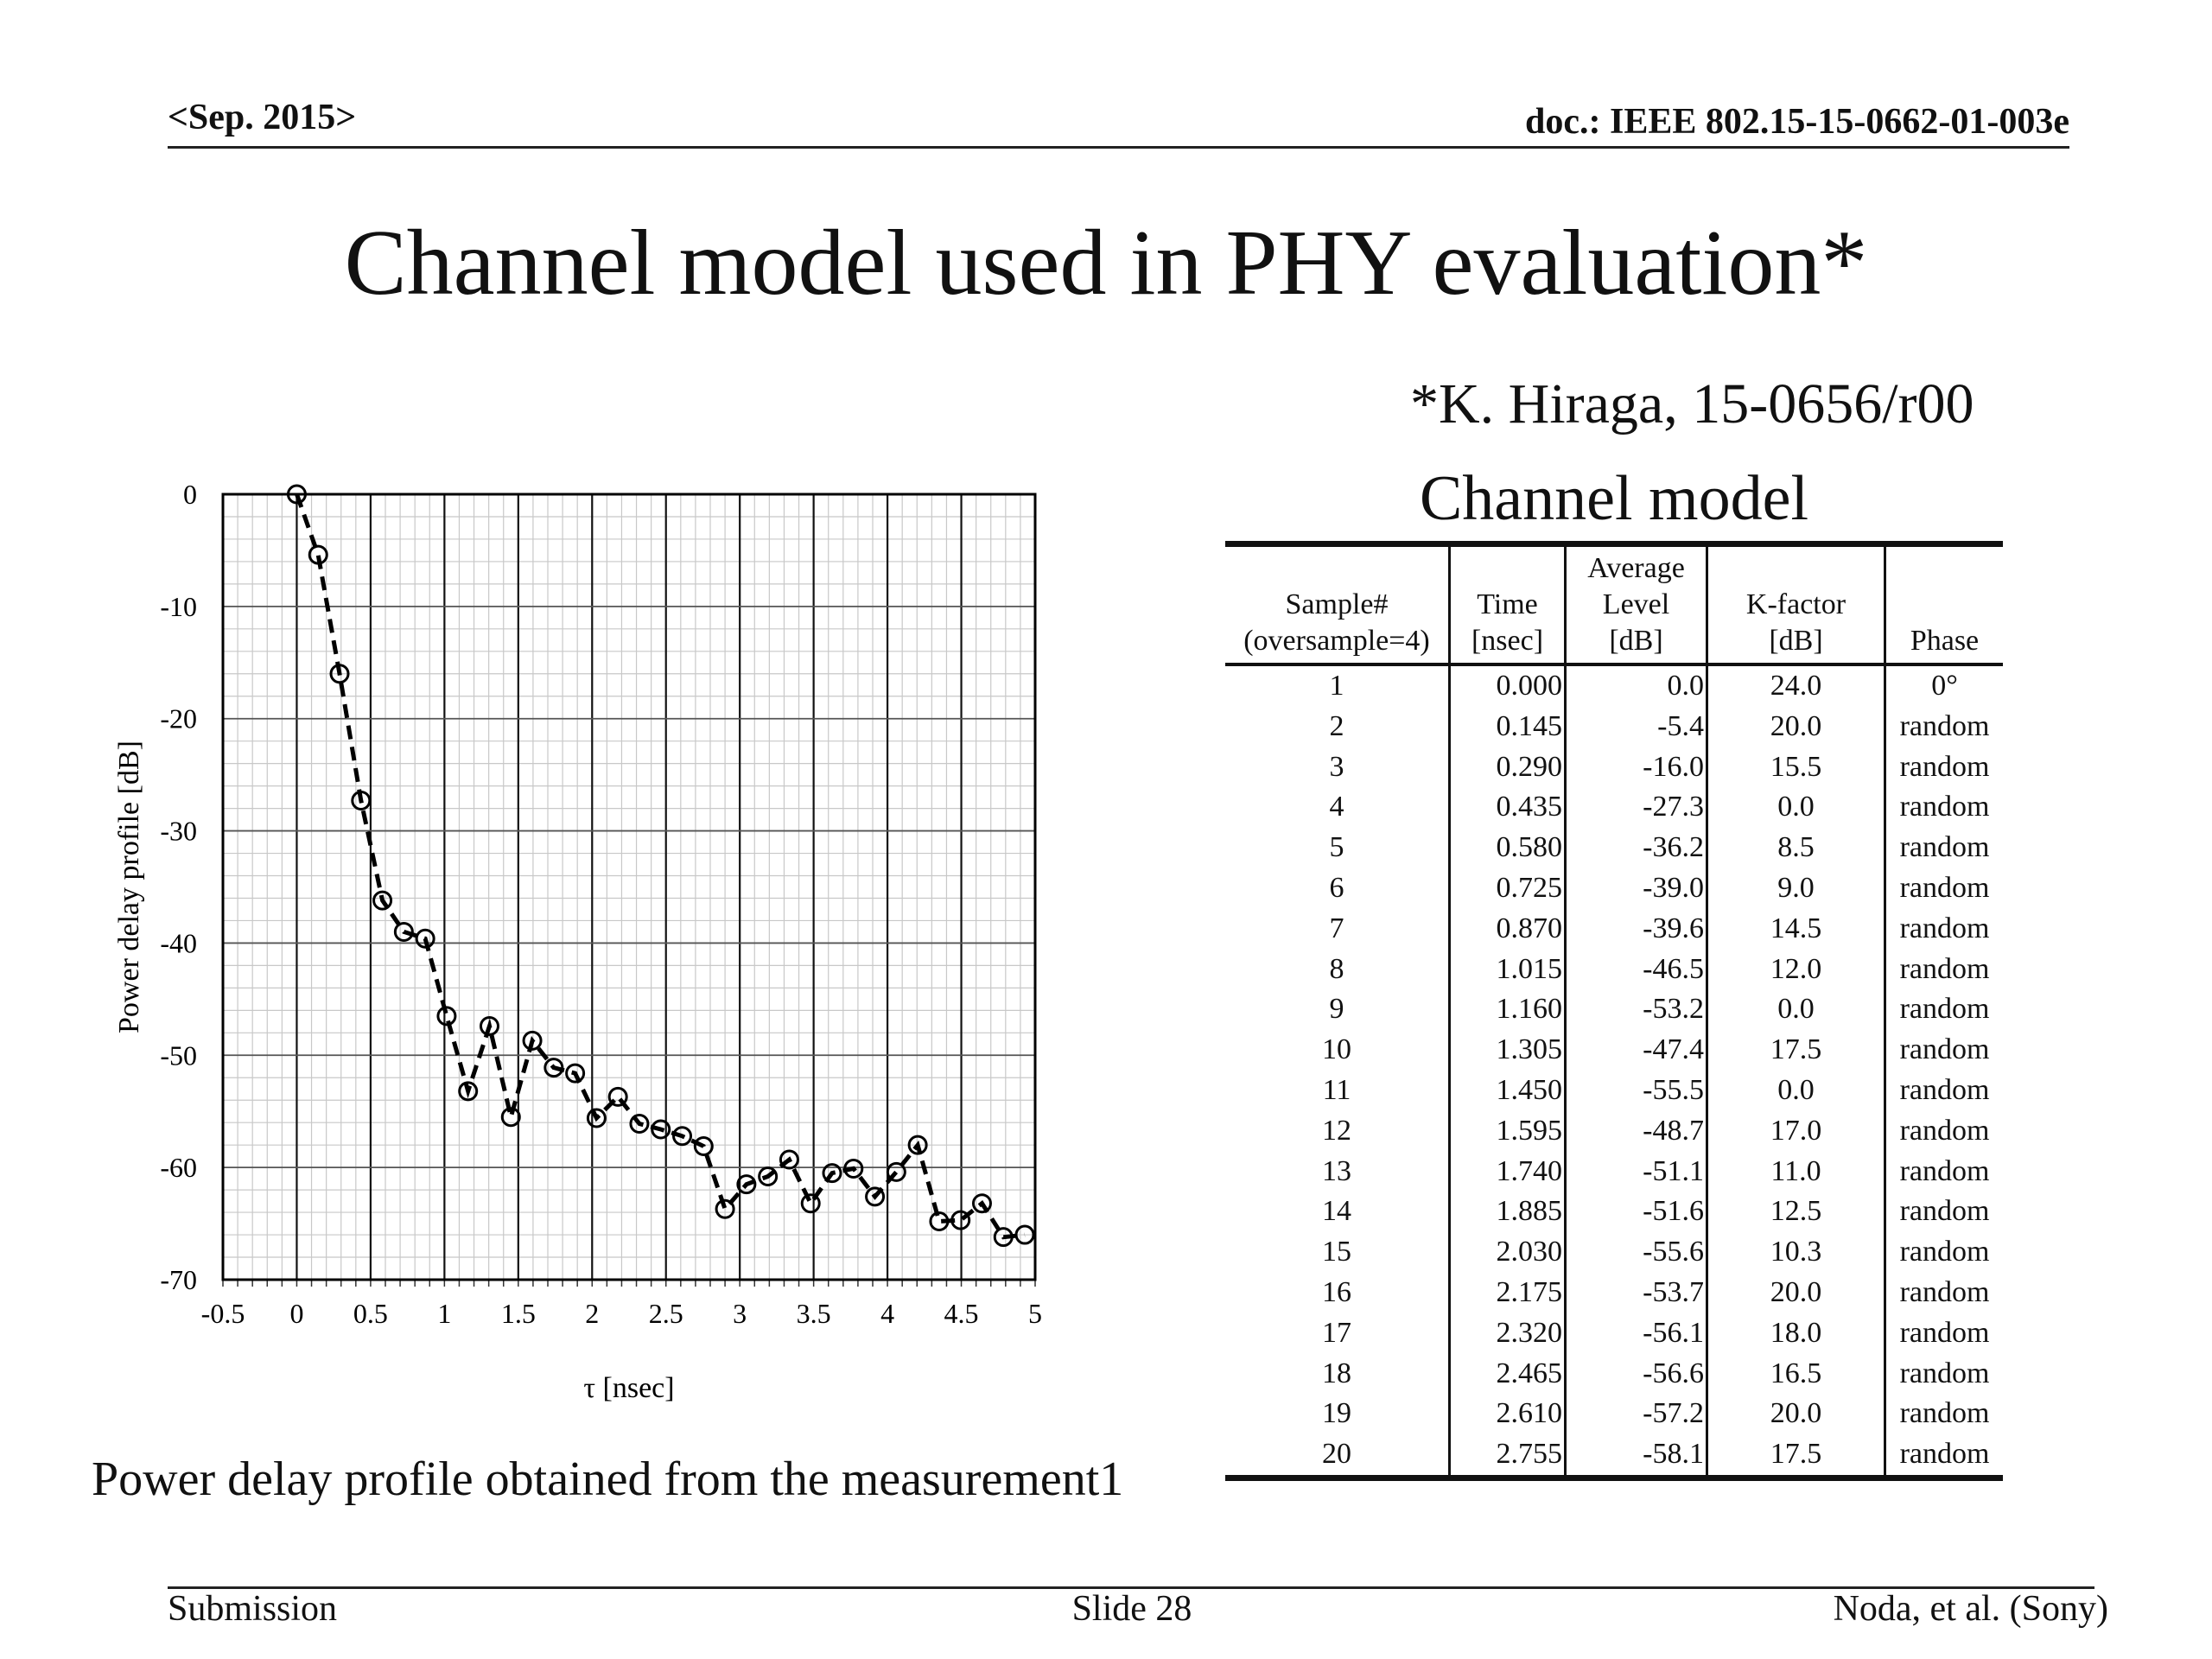 The width and height of the screenshot is (2212, 1659). What do you see at coordinates (1614, 1010) in the screenshot?
I see `table-row: 9 1.160 -53.2 0.0 random` at bounding box center [1614, 1010].